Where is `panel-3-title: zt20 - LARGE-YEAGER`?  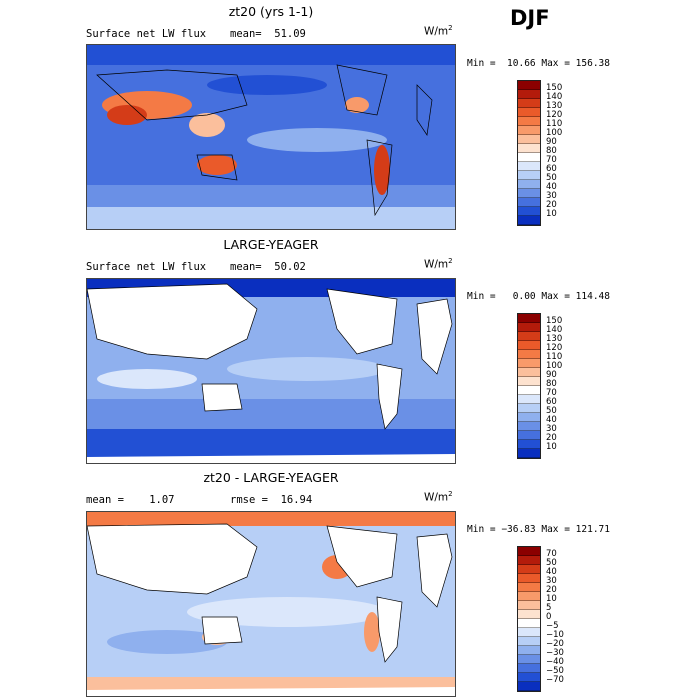 panel-3-title: zt20 - LARGE-YEAGER is located at coordinates (271, 477).